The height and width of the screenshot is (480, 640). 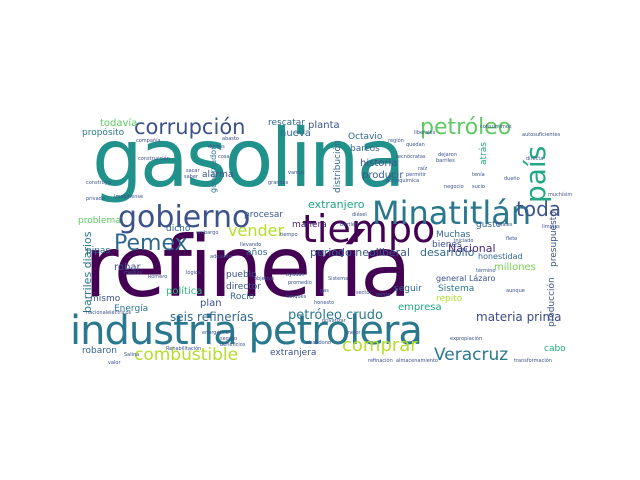 What do you see at coordinates (360, 252) in the screenshot?
I see `cloud-word: periodo neoliberal` at bounding box center [360, 252].